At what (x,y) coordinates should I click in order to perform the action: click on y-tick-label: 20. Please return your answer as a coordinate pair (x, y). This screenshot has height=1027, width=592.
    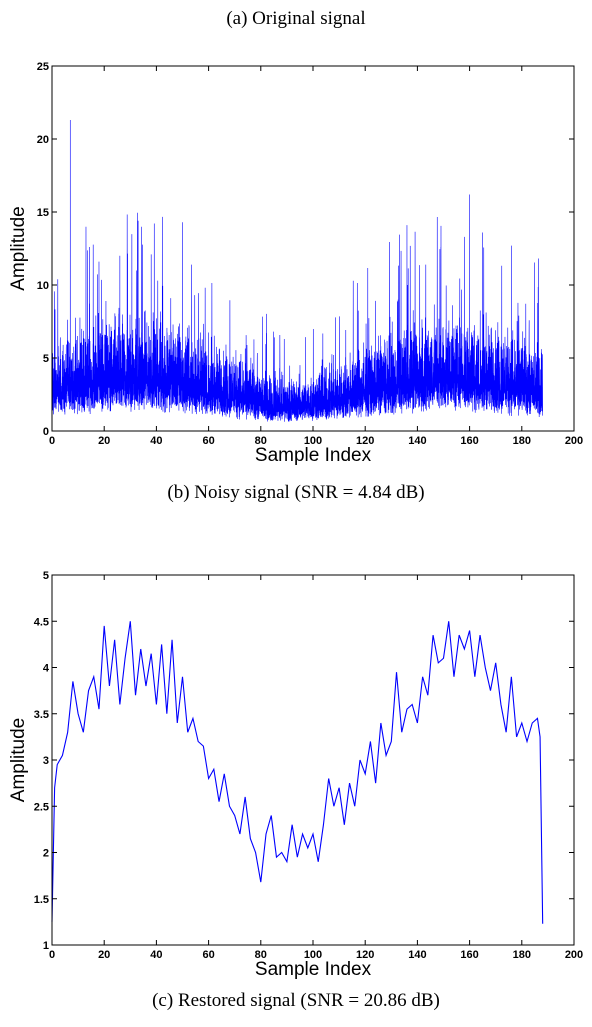
    Looking at the image, I should click on (43, 140).